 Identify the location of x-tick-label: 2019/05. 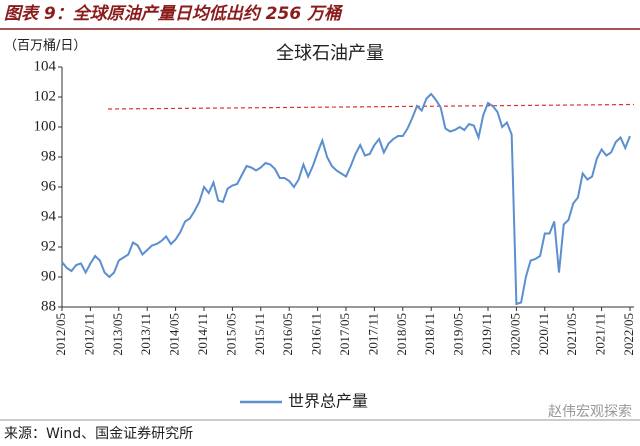
(458, 334).